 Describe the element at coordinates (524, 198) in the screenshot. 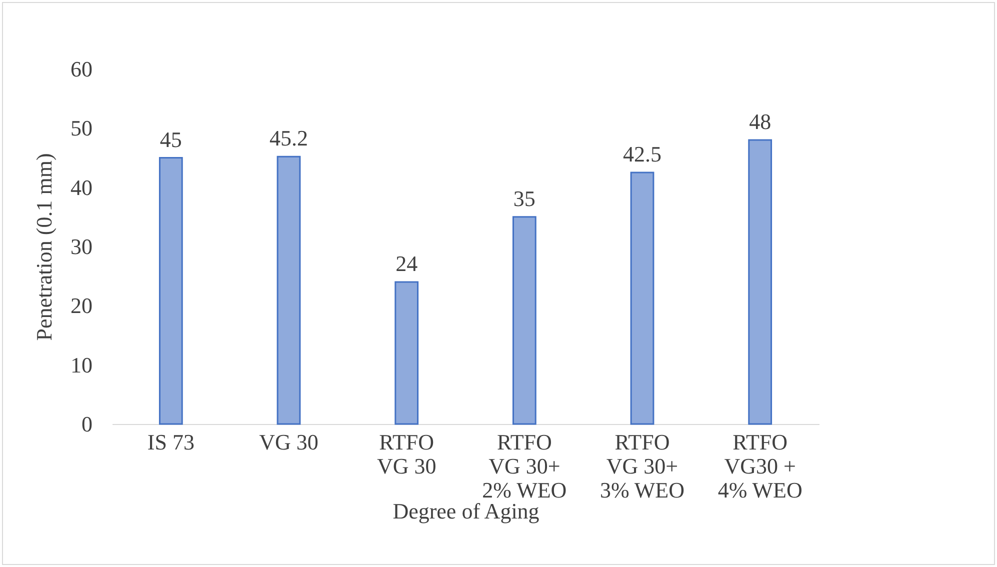

I see `data-label: 35` at that location.